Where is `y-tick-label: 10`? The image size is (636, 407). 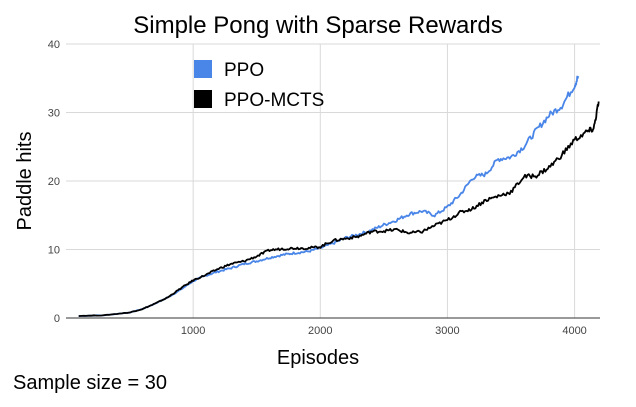
y-tick-label: 10 is located at coordinates (54, 251).